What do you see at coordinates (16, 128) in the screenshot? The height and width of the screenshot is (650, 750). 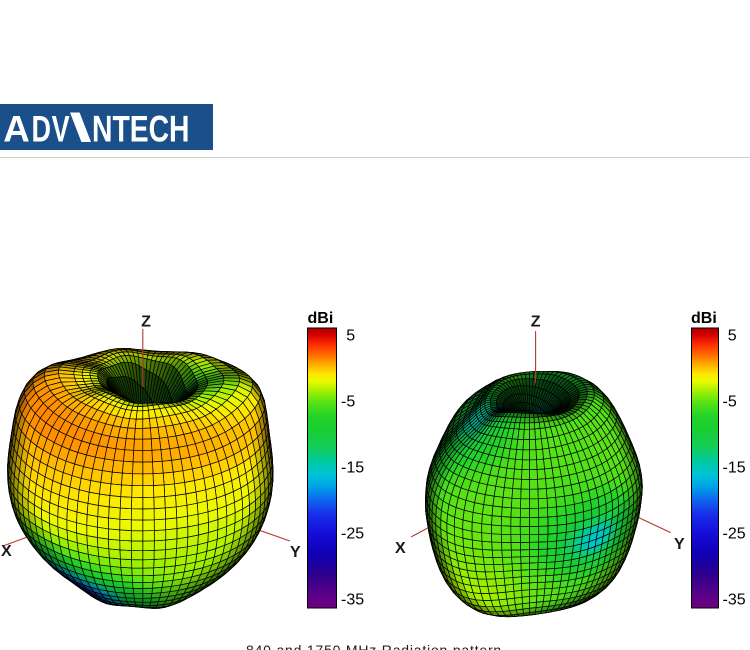 I see `svg-text: A` at bounding box center [16, 128].